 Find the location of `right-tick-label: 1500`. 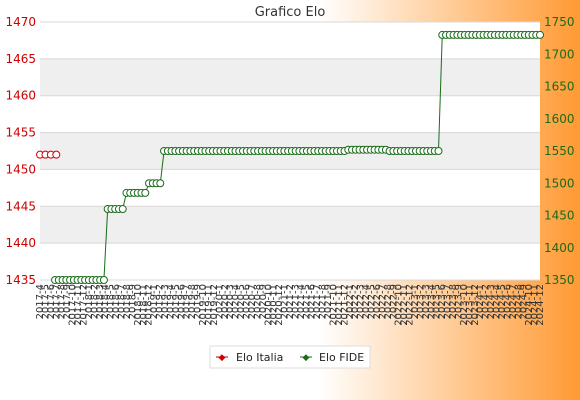

right-tick-label: 1500 is located at coordinates (559, 183).